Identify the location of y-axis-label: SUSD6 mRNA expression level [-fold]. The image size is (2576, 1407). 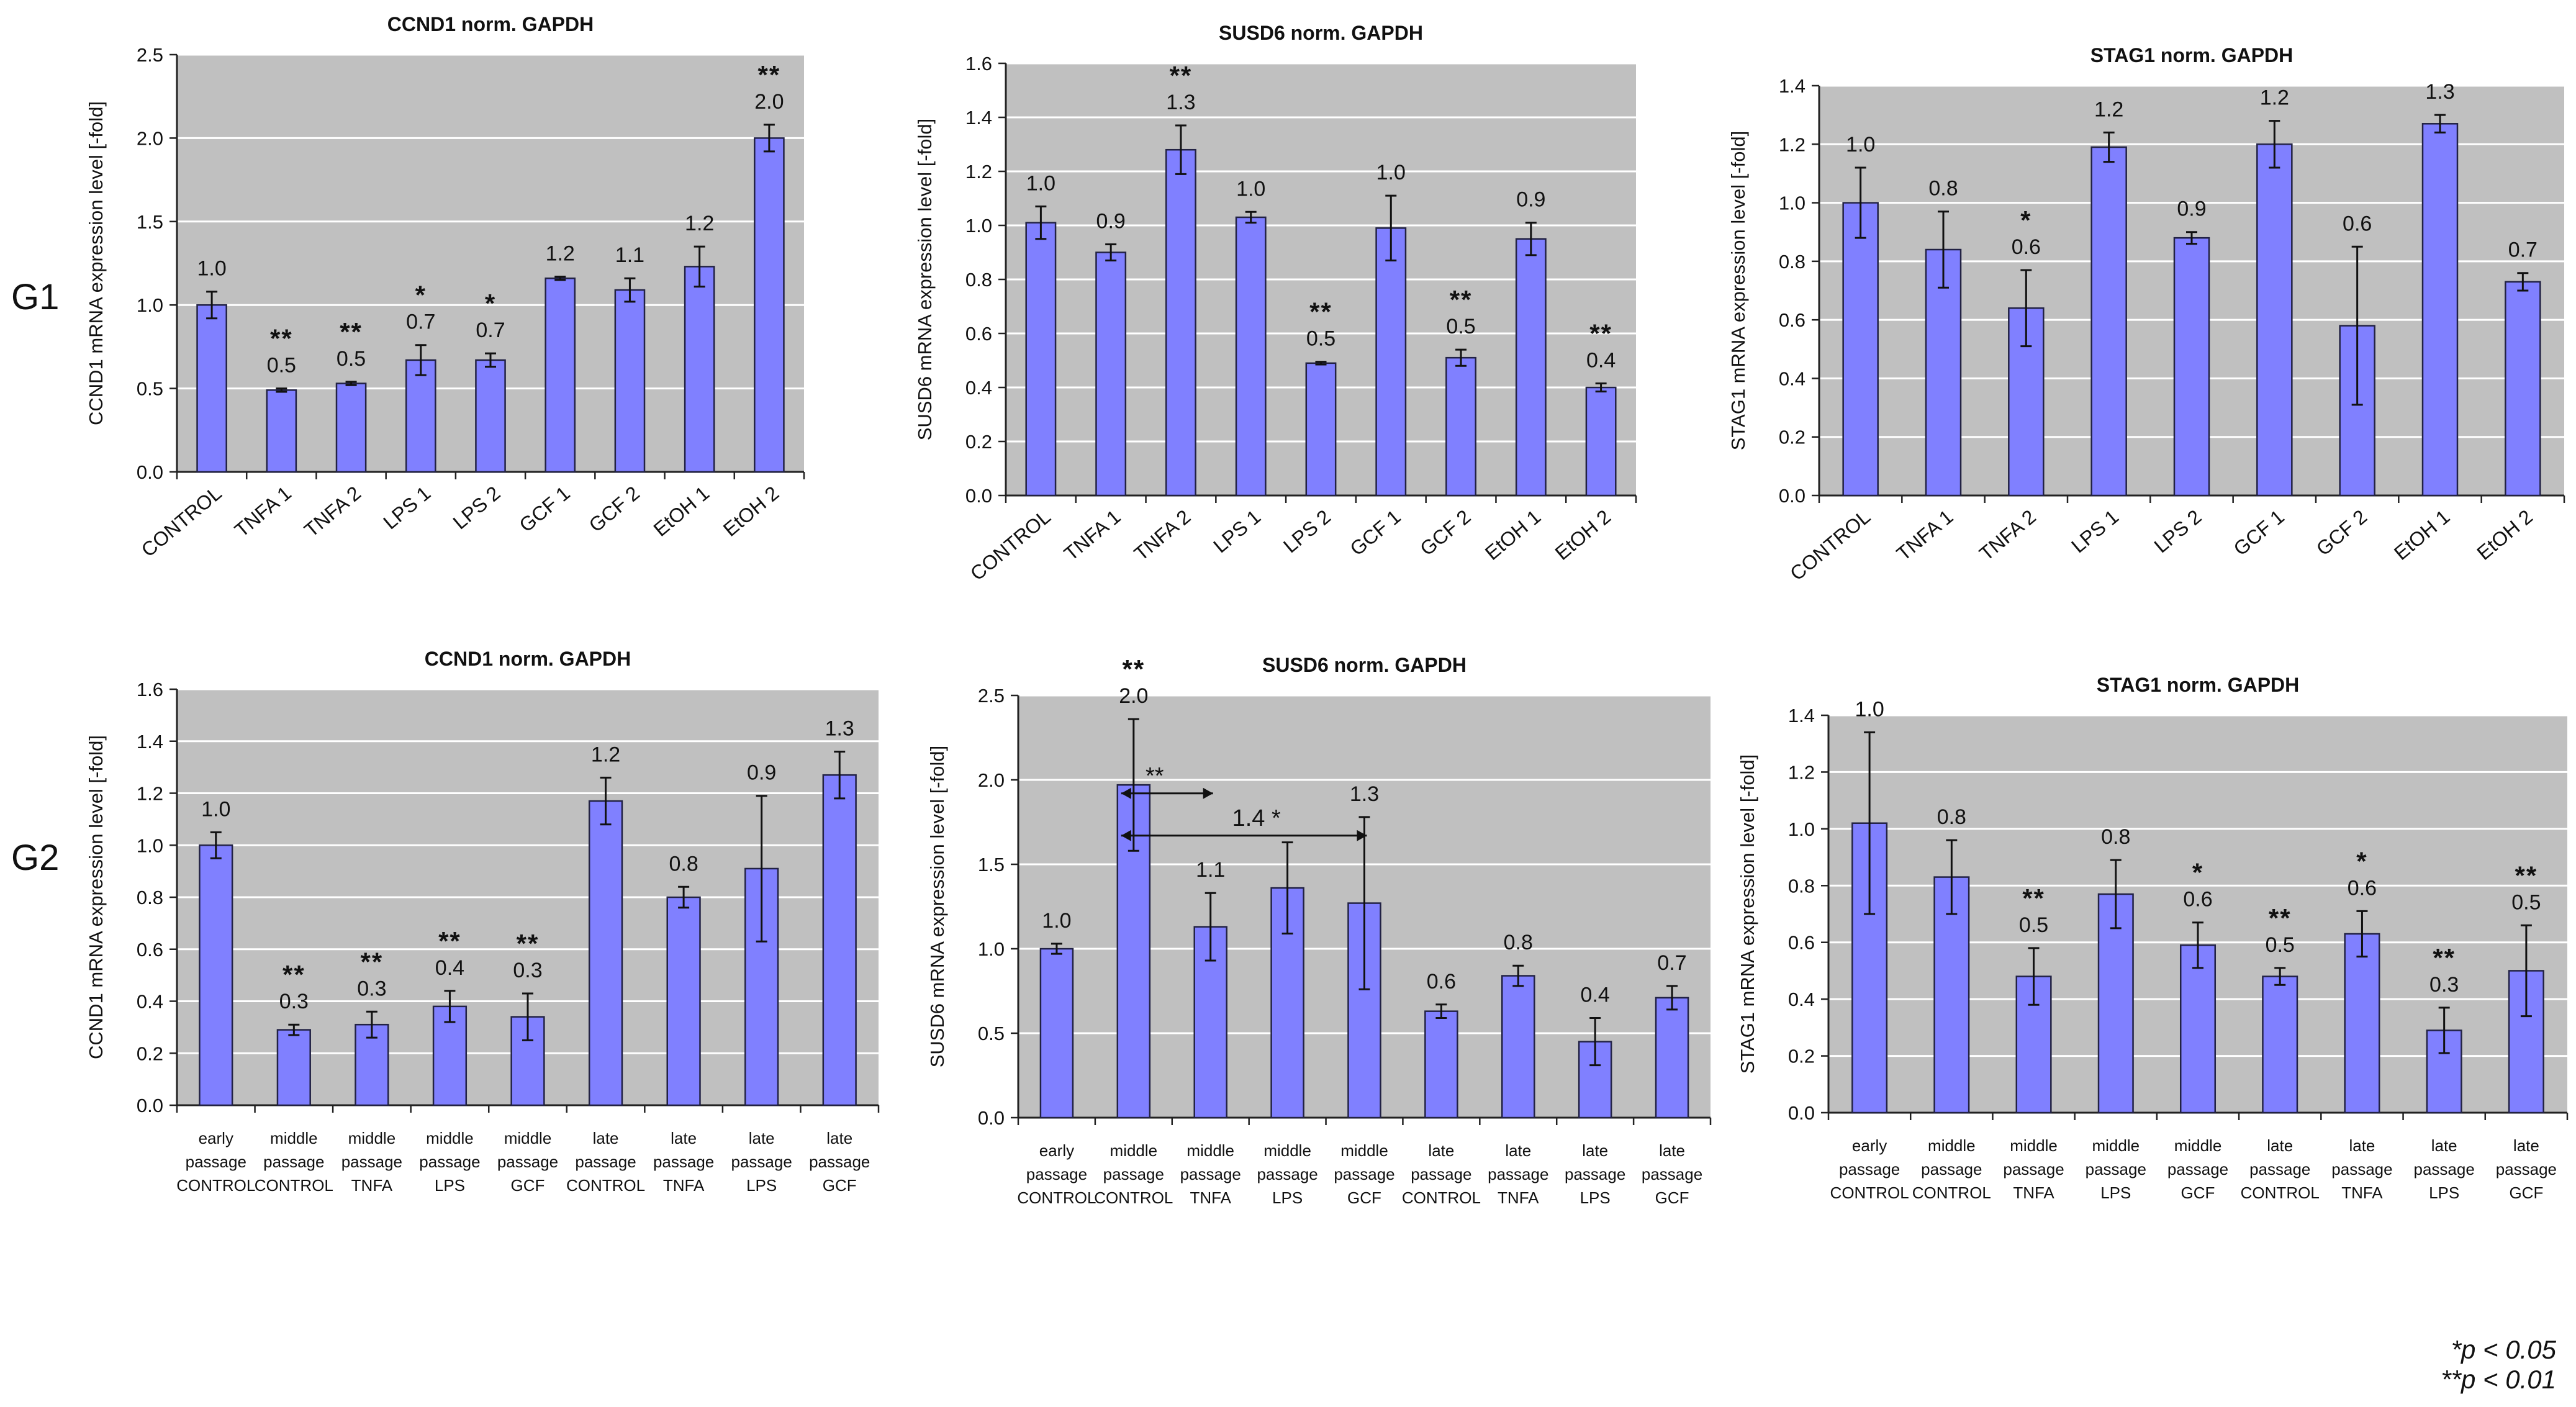
(937, 907).